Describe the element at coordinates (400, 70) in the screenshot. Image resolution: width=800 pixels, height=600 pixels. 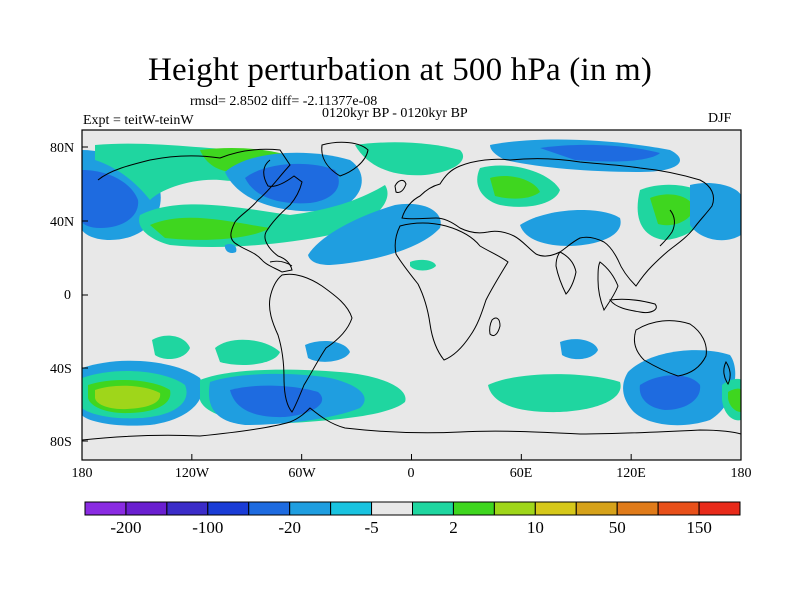
I see `map-title: Height perturbation at 500 hPa (in m)` at that location.